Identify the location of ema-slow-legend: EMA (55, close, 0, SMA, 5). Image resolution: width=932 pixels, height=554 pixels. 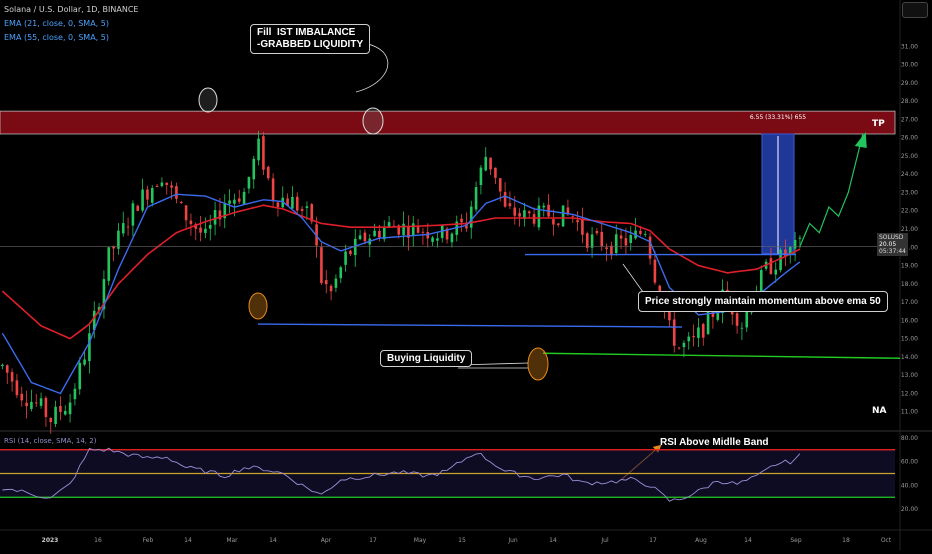
(56, 37).